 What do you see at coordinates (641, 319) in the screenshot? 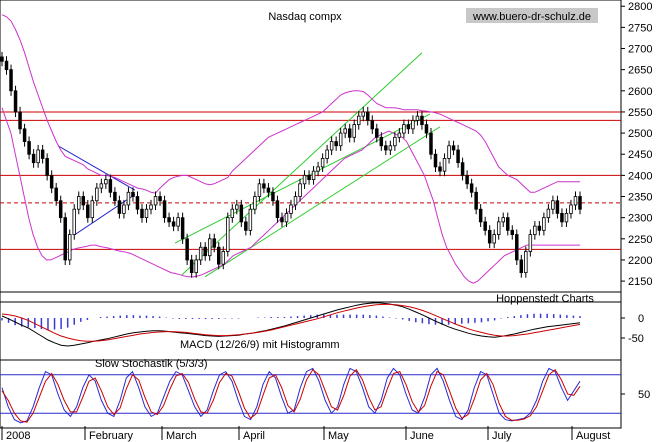
I see `macd-y-tick-label: 0` at bounding box center [641, 319].